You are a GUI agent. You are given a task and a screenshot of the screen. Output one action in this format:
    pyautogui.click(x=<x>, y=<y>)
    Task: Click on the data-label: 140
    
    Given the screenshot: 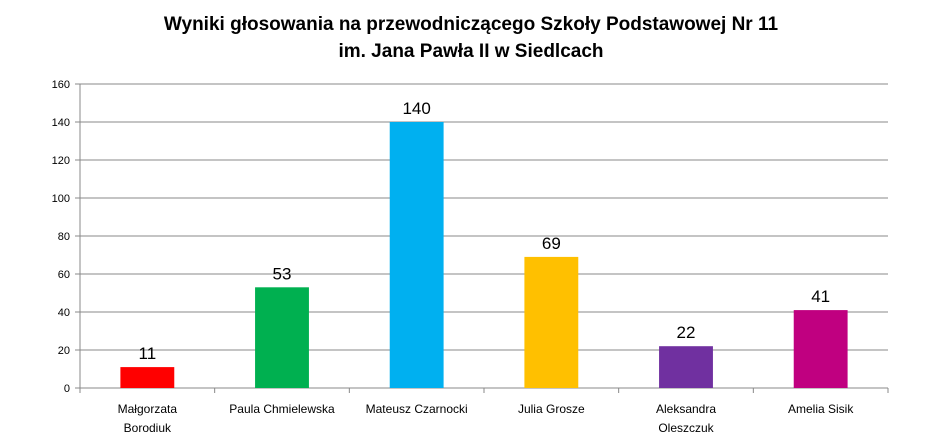 What is the action you would take?
    pyautogui.click(x=416, y=108)
    